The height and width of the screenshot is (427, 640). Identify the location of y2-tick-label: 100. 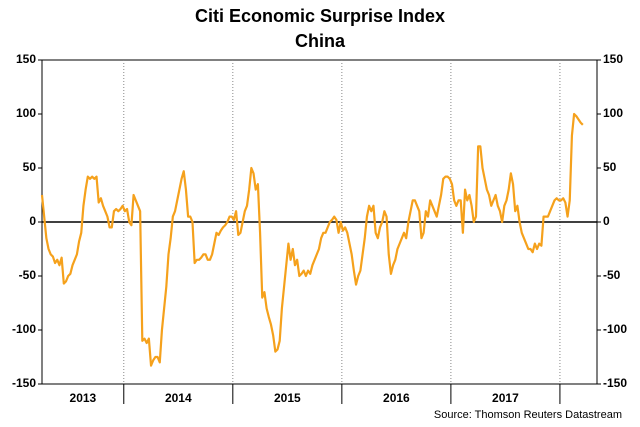
(613, 113).